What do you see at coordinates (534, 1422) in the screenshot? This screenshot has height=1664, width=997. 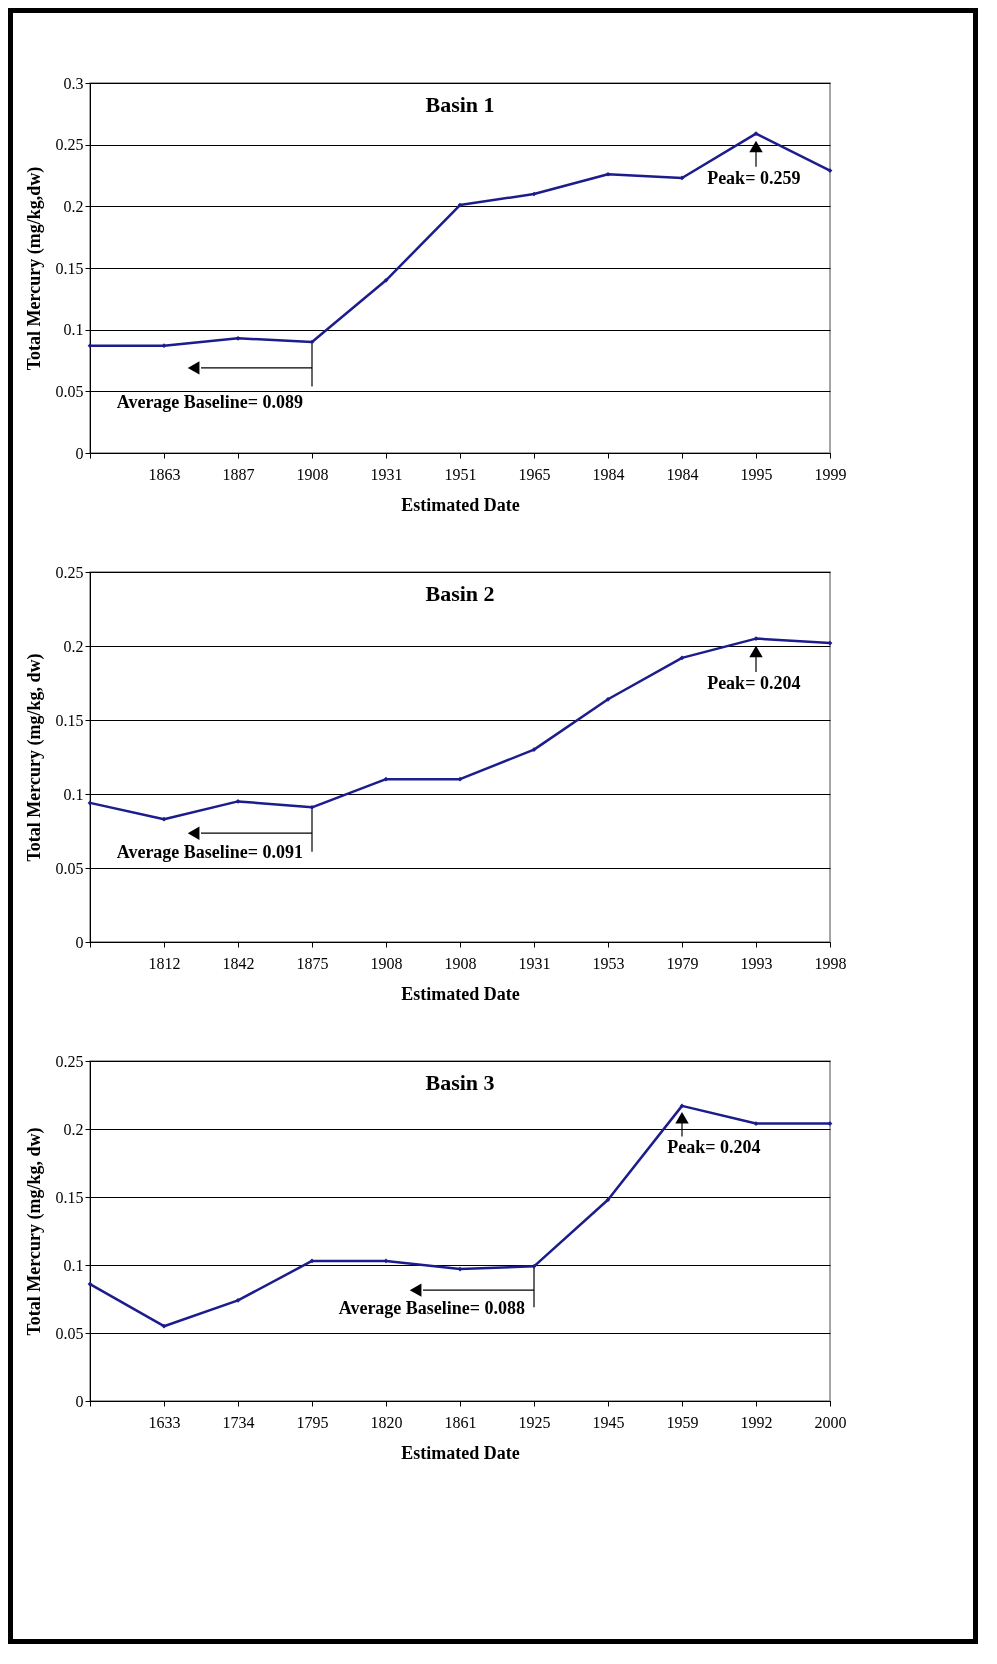 I see `x-tick-label: 1925` at bounding box center [534, 1422].